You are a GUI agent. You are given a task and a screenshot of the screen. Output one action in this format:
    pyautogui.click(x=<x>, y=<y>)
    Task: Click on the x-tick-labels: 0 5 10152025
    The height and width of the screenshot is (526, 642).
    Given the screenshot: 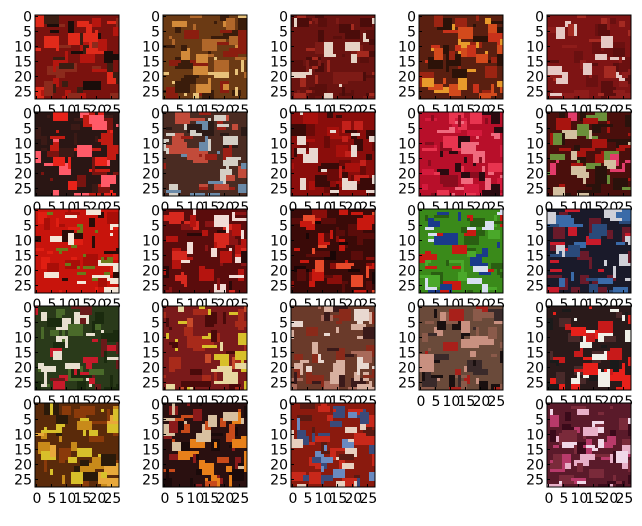 What is the action you would take?
    pyautogui.click(x=205, y=499)
    